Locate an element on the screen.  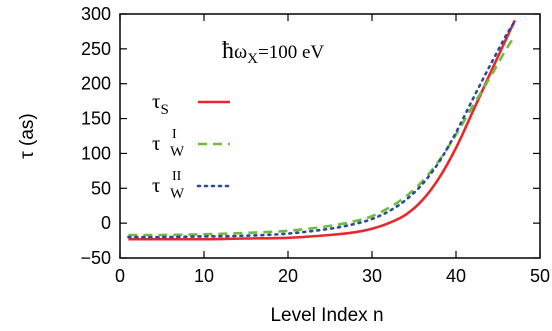
x-tick-label: 50 is located at coordinates (540, 276).